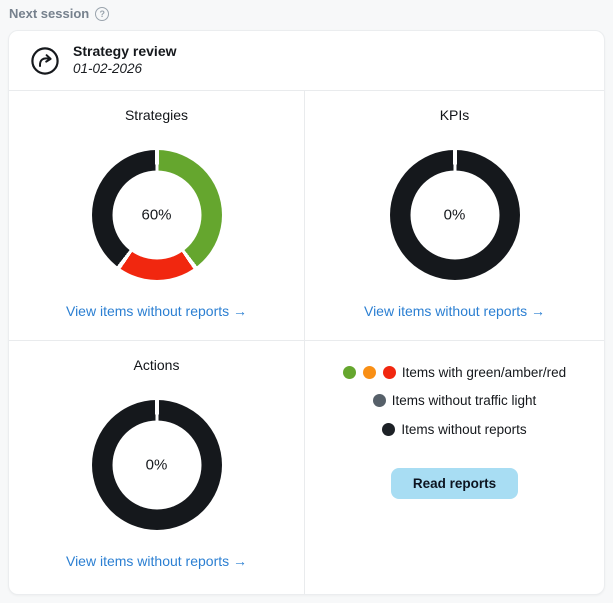 This screenshot has width=613, height=603. Describe the element at coordinates (484, 372) in the screenshot. I see `legend-label-traffic-lights: Items with green/amber/red` at that location.